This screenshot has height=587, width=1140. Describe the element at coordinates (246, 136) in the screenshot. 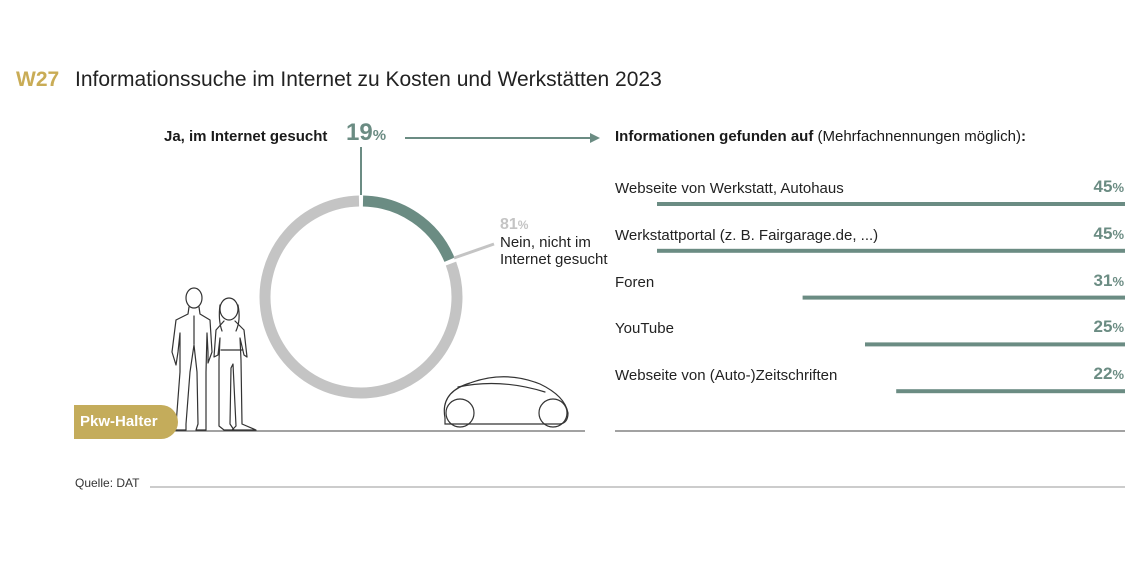

I see `yes-label: Ja, im Internet gesucht` at that location.